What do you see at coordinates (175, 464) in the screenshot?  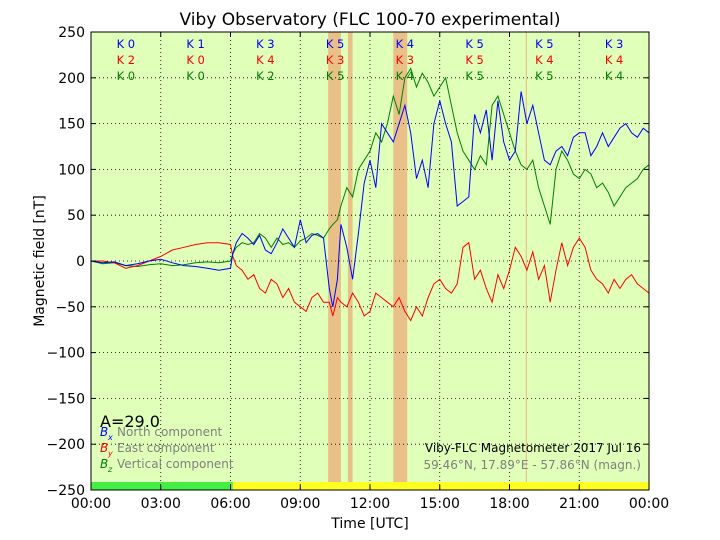 I see `legend-label-z: Vertical component` at bounding box center [175, 464].